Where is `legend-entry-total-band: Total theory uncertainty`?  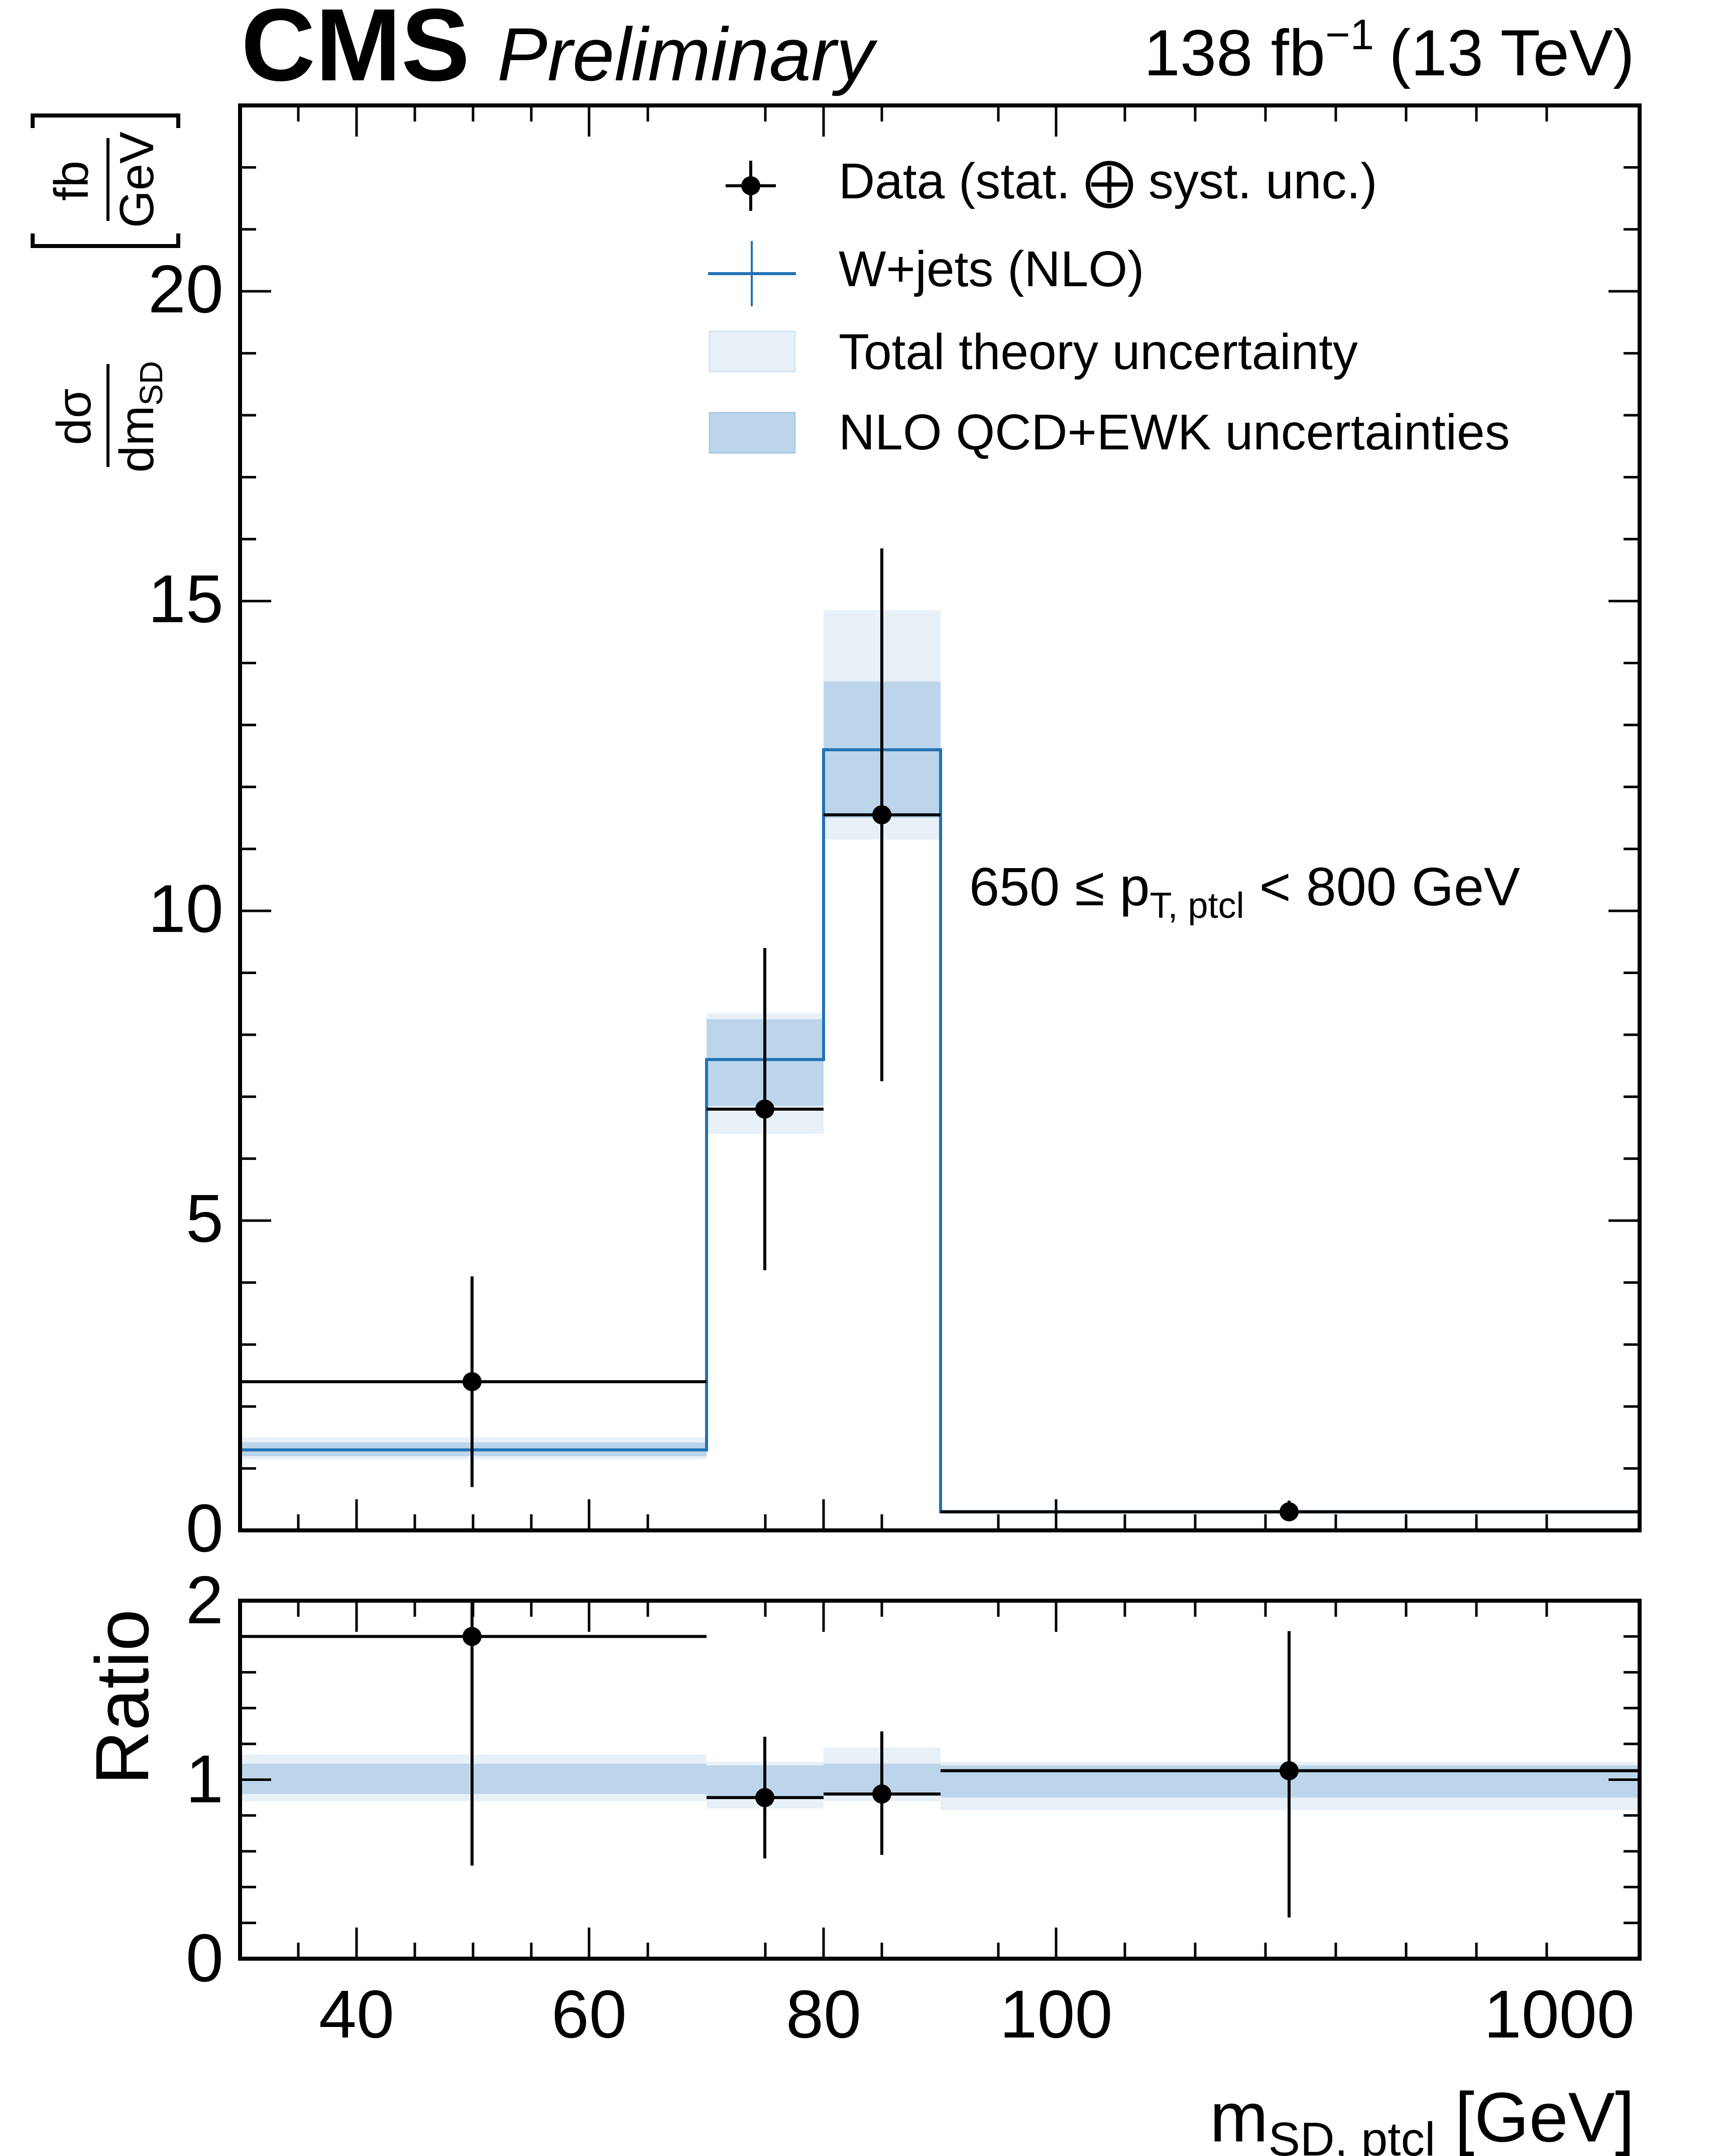 legend-entry-total-band: Total theory uncertainty is located at coordinates (1033, 352).